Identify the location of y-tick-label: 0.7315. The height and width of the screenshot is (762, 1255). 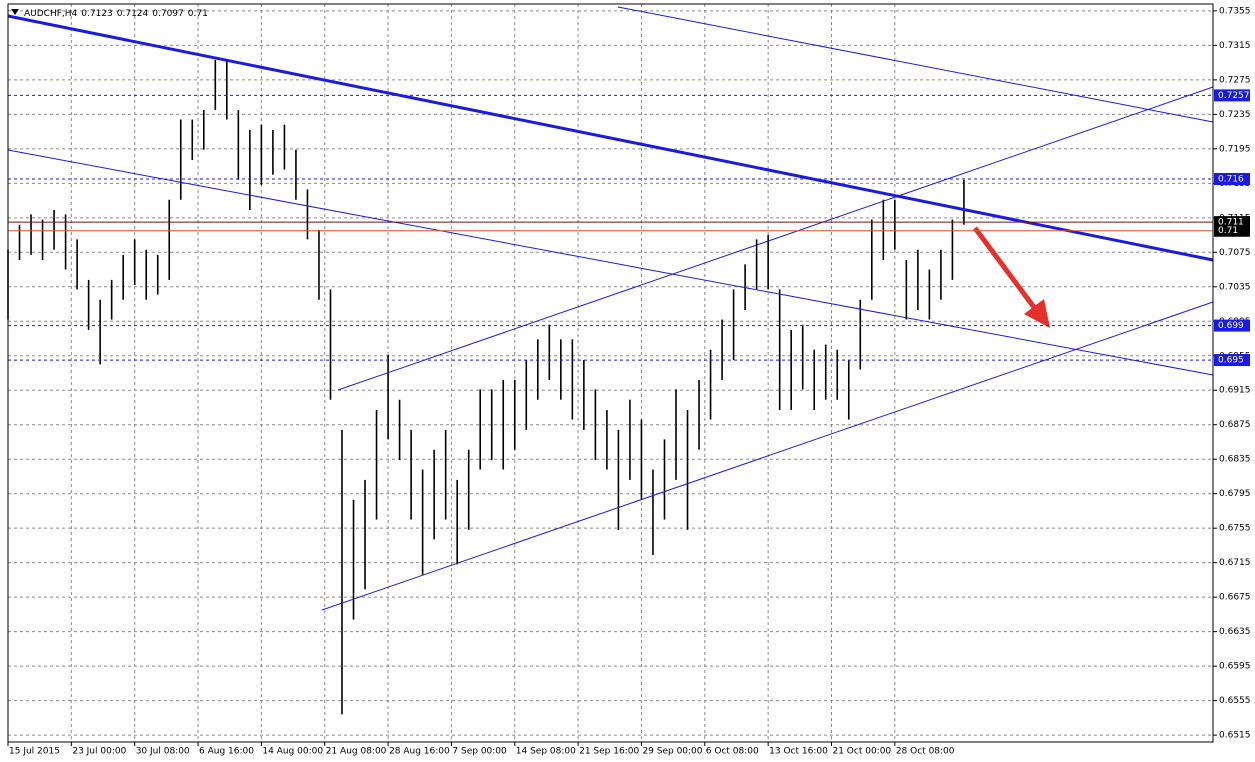
(1235, 46).